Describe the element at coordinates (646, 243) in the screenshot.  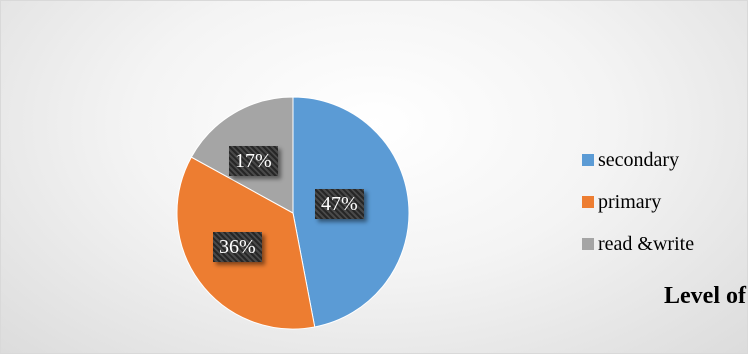
I see `legend-label-read-write: read &write` at that location.